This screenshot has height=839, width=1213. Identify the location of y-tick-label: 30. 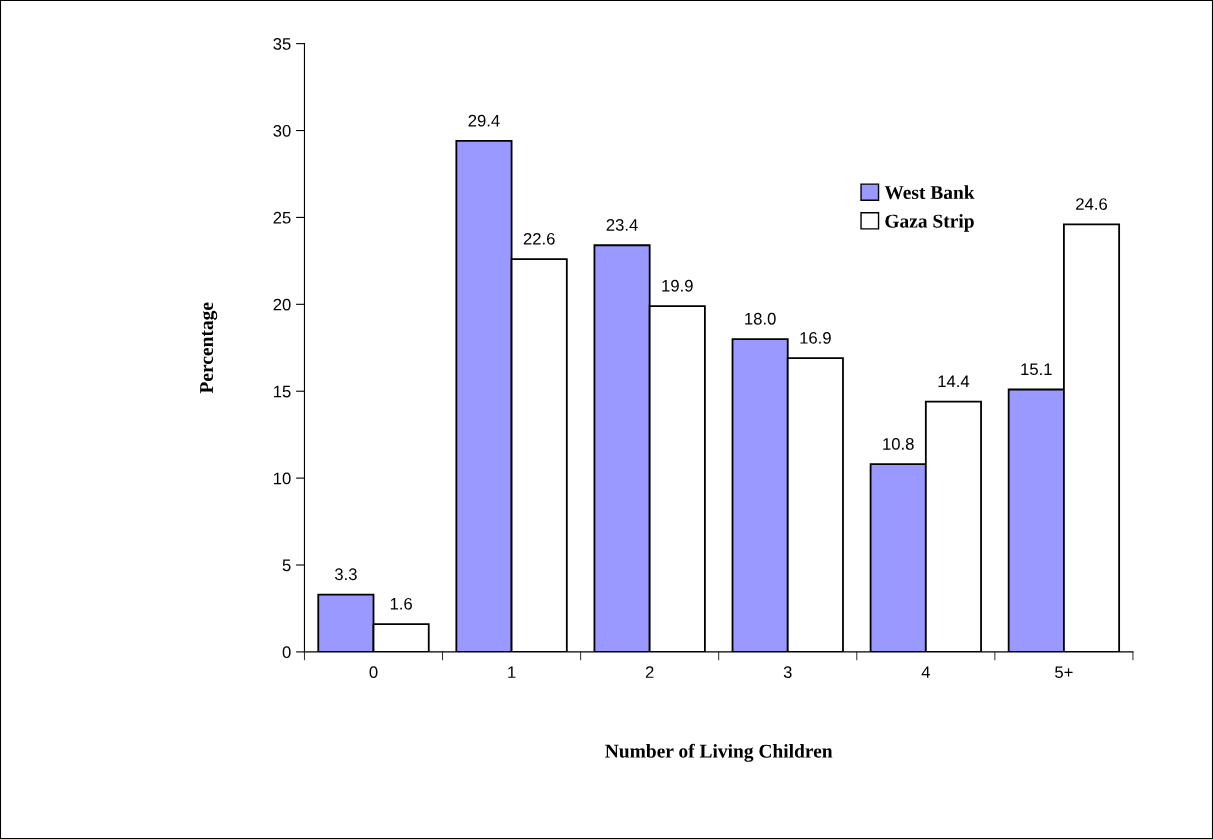
(282, 130).